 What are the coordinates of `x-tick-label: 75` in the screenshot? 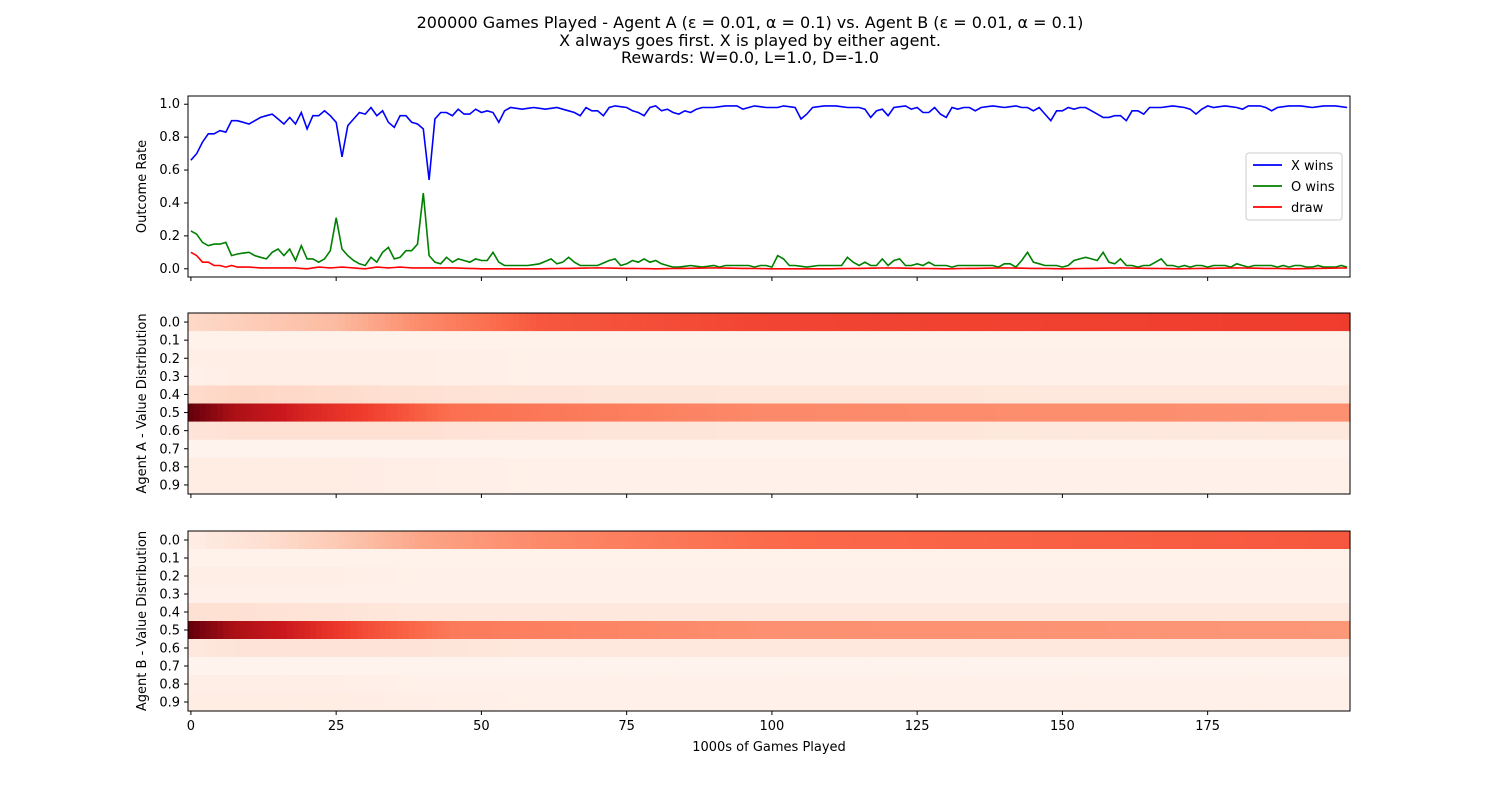 It's located at (626, 726).